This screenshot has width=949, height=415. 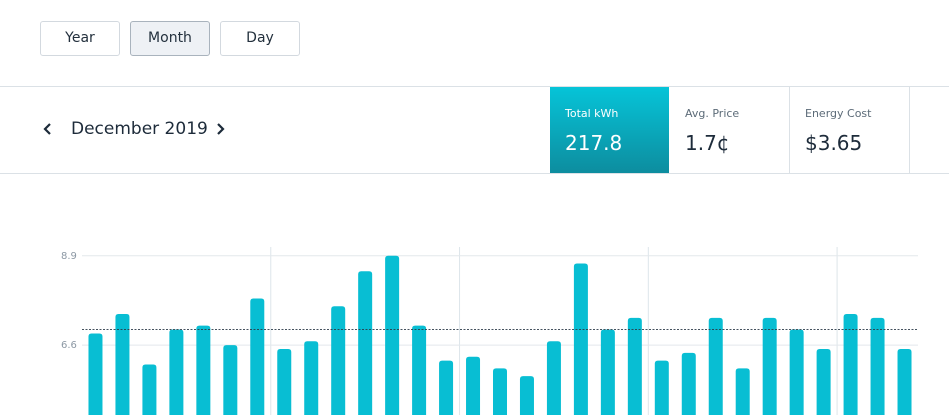 I want to click on stat-value: 217.8, so click(x=594, y=143).